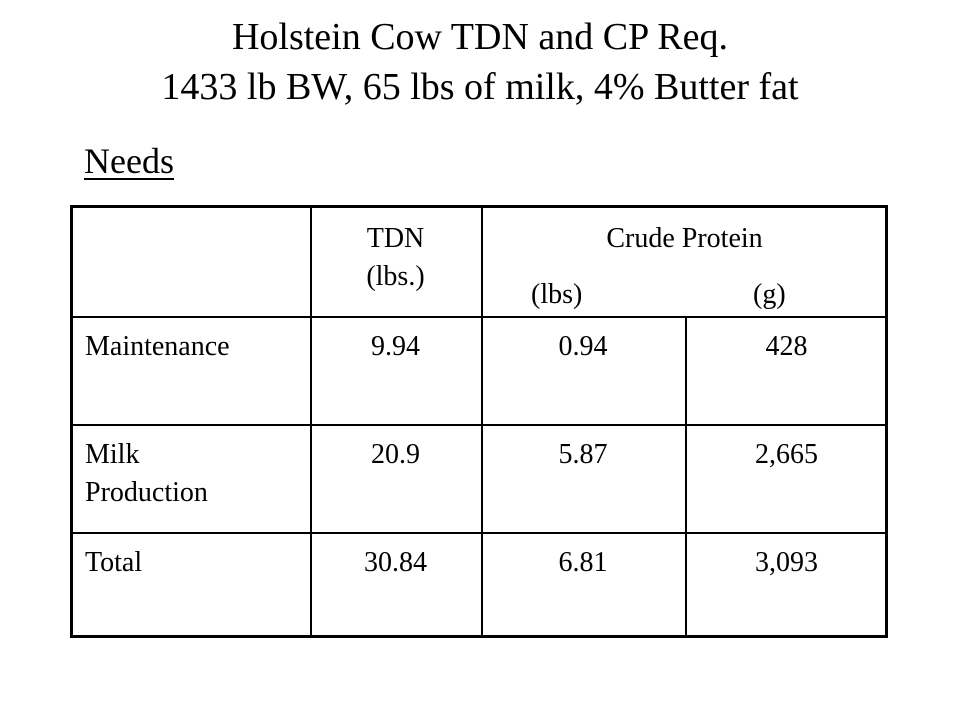  What do you see at coordinates (112, 454) in the screenshot?
I see `row-label-milk-line1: Milk` at bounding box center [112, 454].